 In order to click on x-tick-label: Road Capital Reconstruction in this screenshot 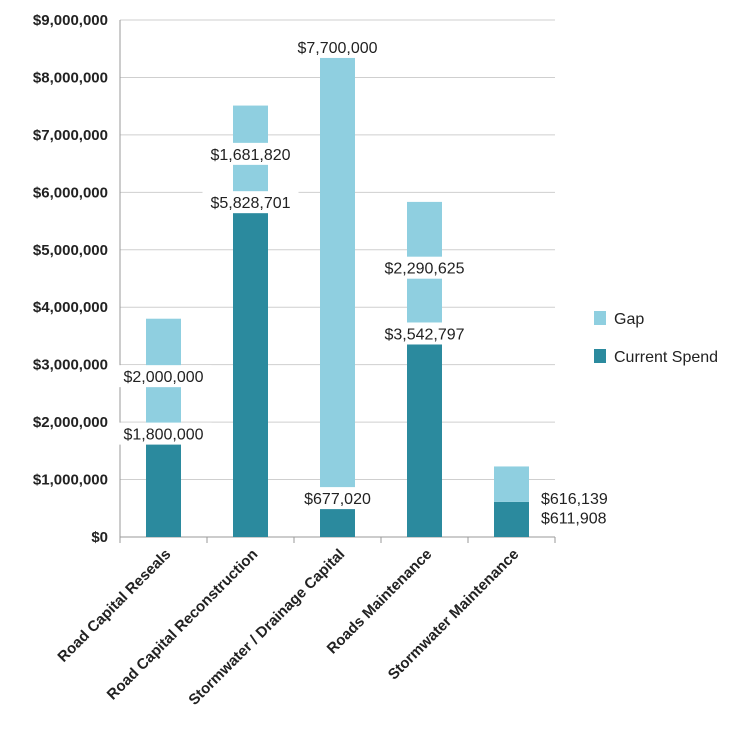, I will do `click(183, 625)`.